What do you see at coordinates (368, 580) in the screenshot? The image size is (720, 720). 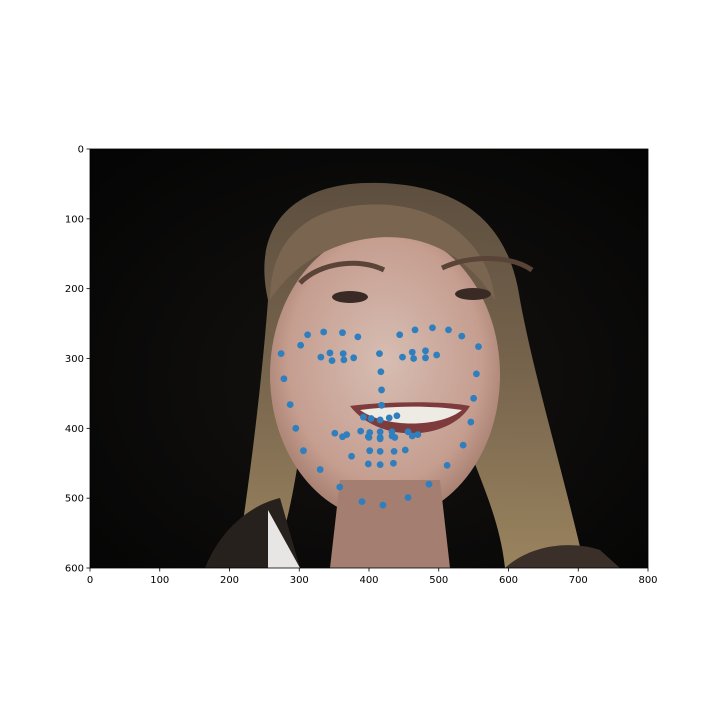 I see `x-tick-label: 400` at bounding box center [368, 580].